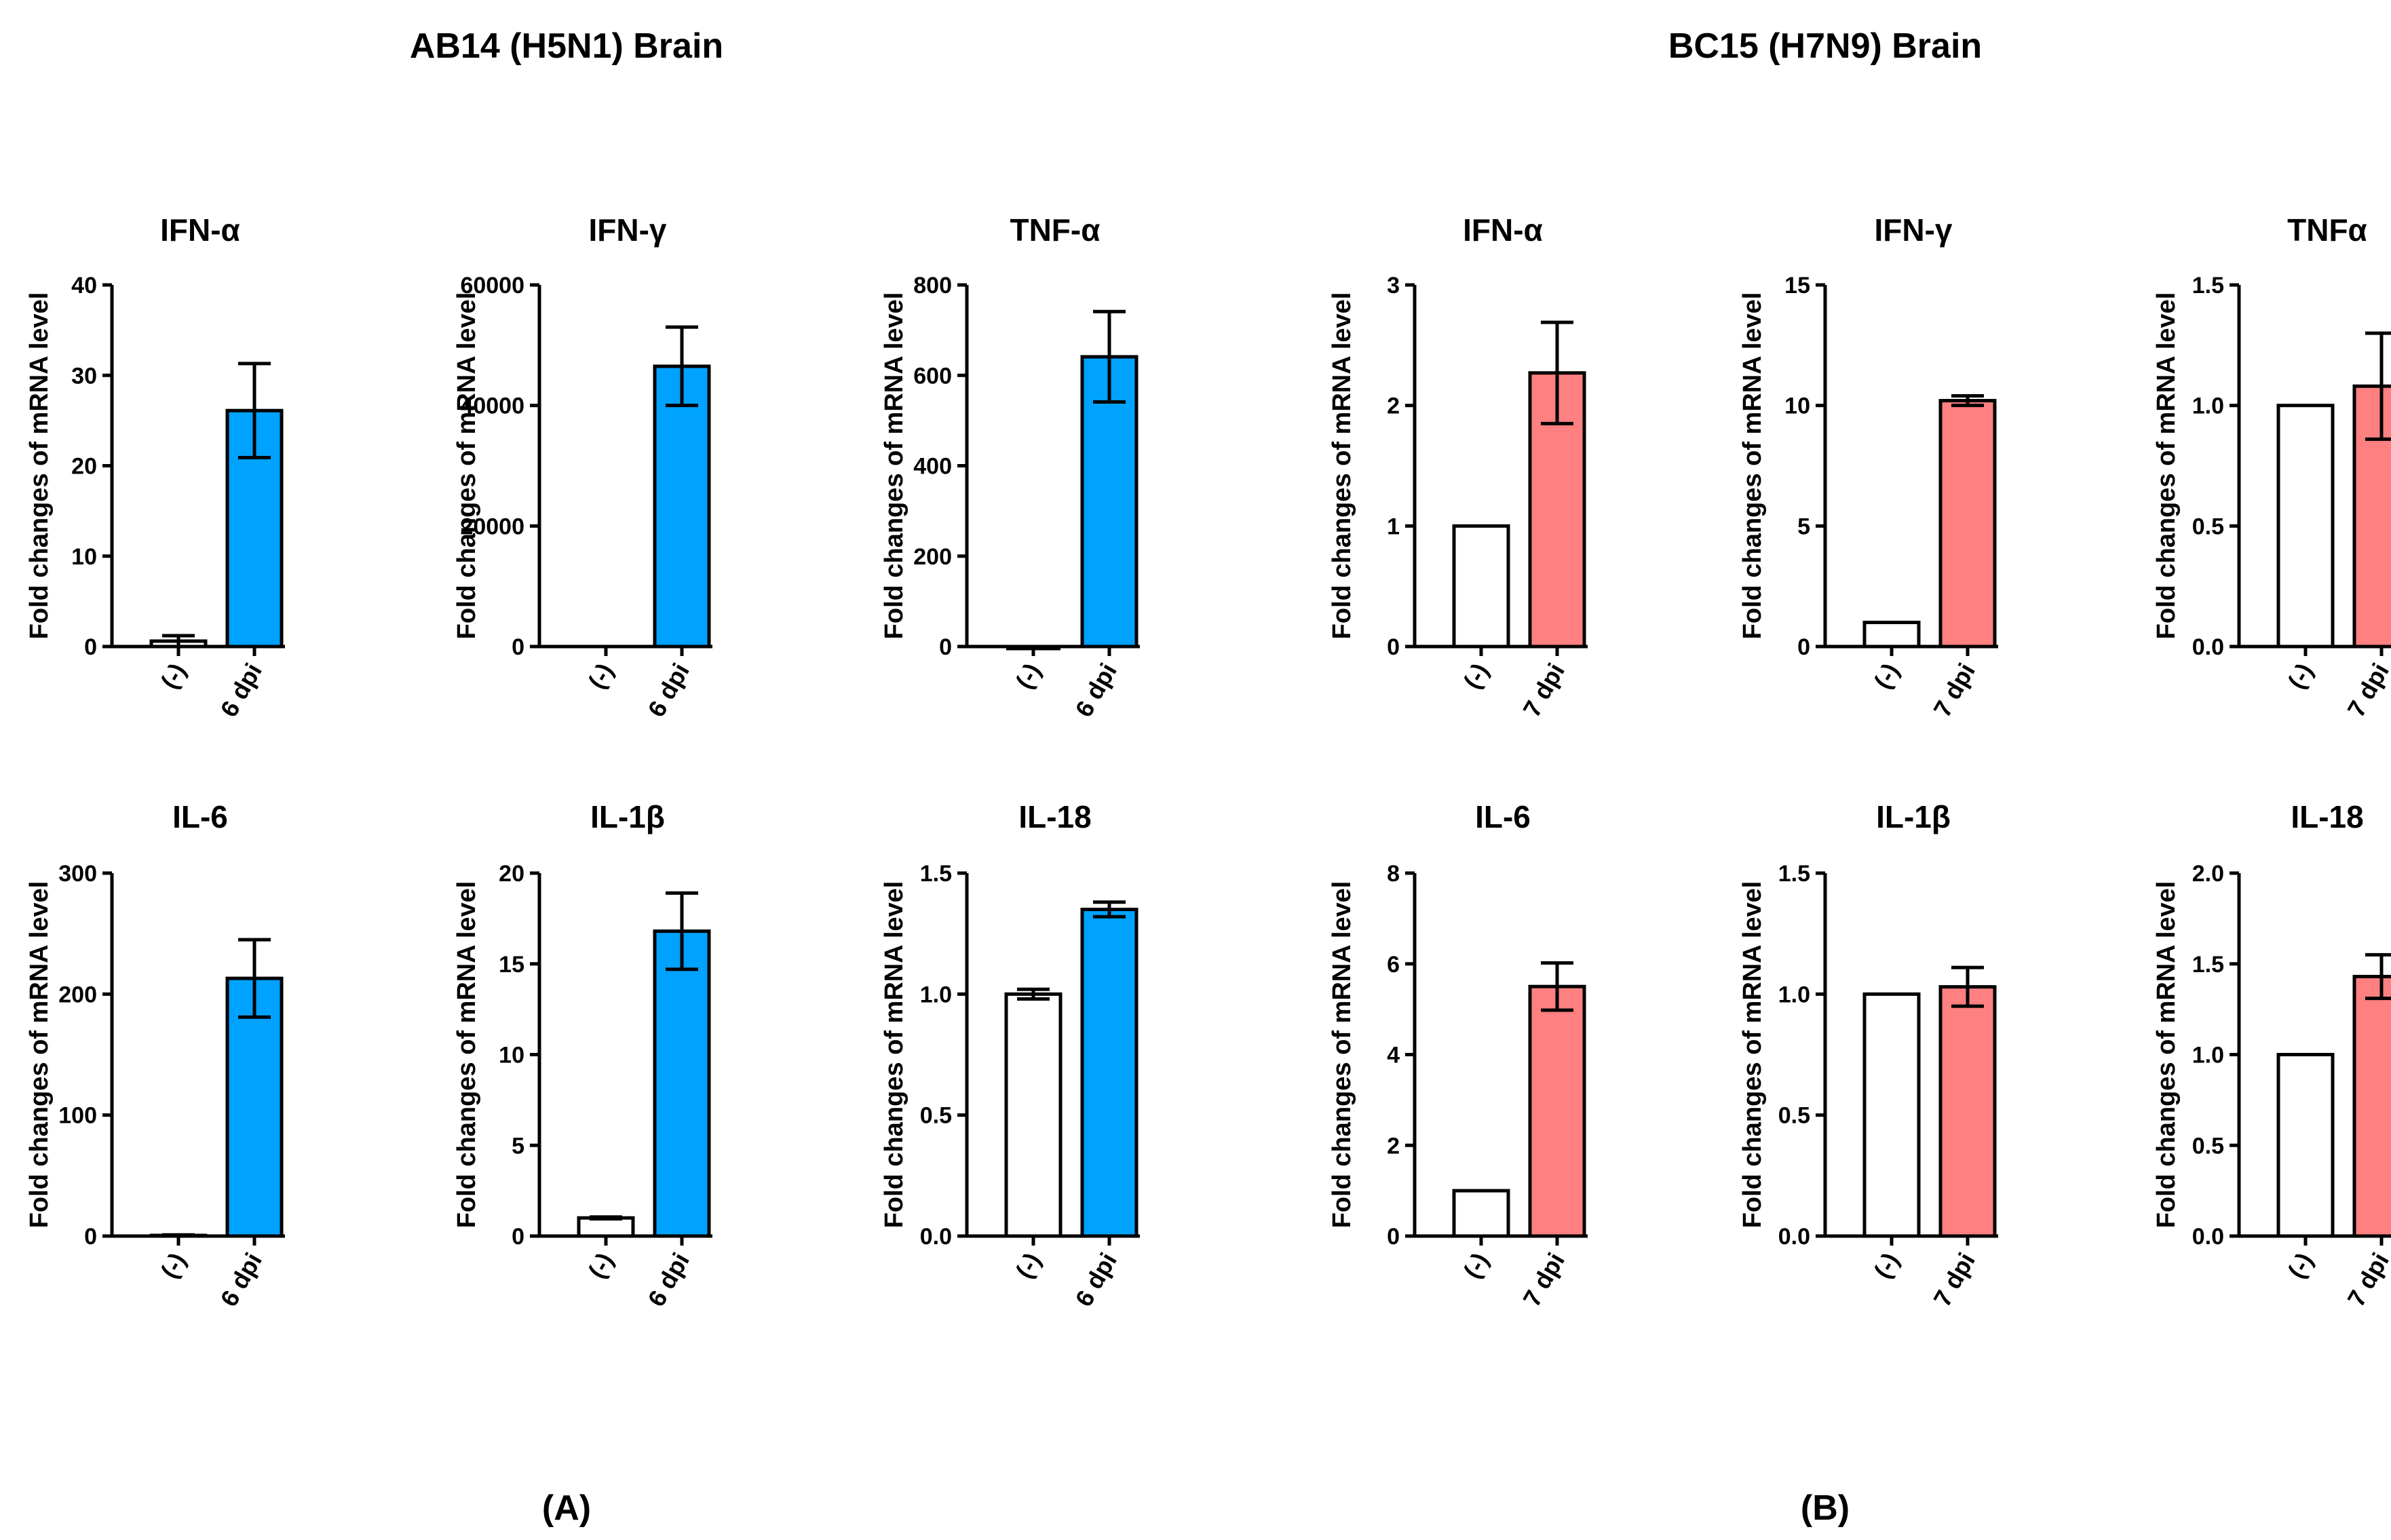  What do you see at coordinates (1055, 230) in the screenshot?
I see `chart-title: TNF-α` at bounding box center [1055, 230].